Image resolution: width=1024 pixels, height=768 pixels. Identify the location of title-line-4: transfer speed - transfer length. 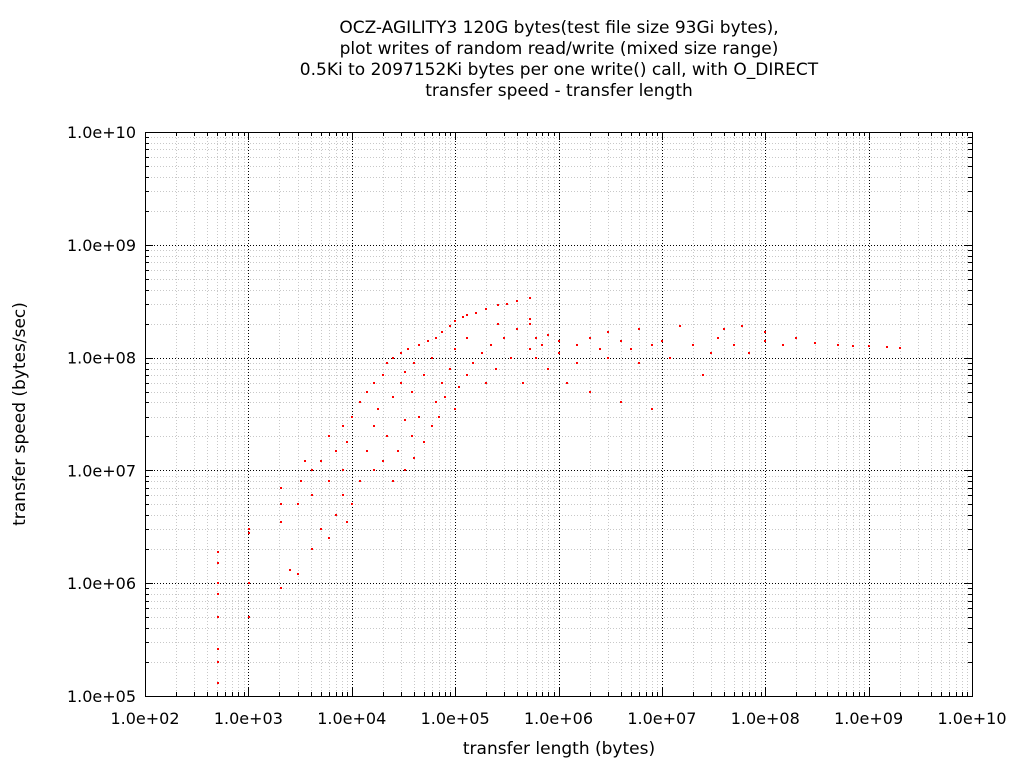
(559, 91).